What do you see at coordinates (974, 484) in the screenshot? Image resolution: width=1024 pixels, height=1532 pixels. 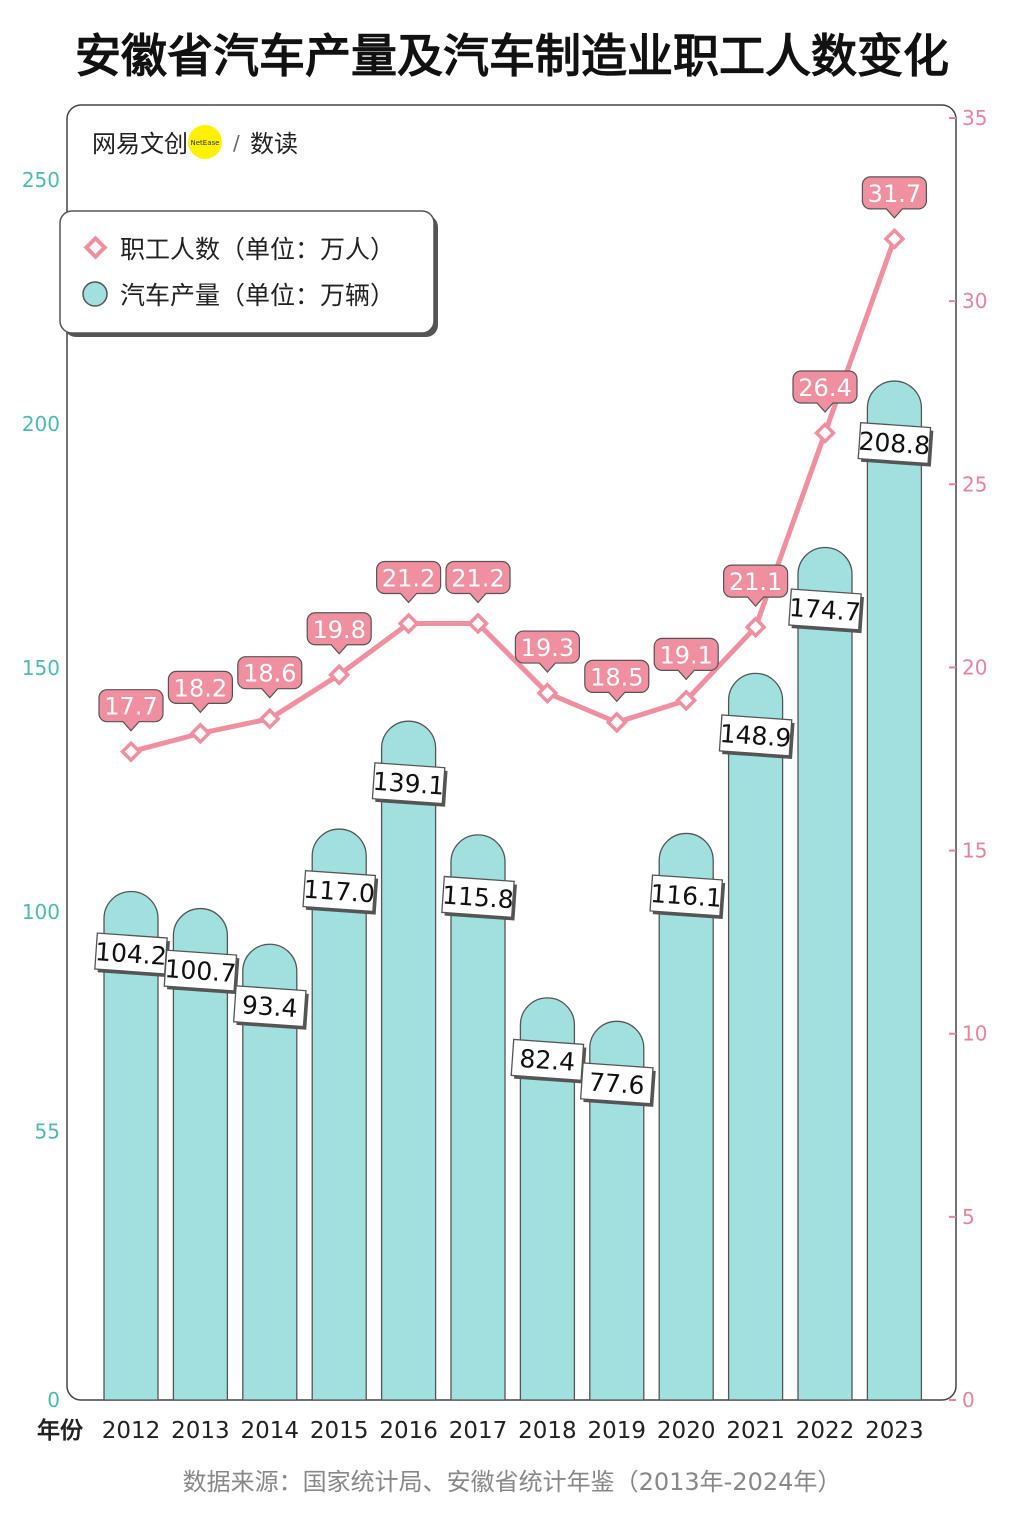 I see `right-tick-label: 25` at bounding box center [974, 484].